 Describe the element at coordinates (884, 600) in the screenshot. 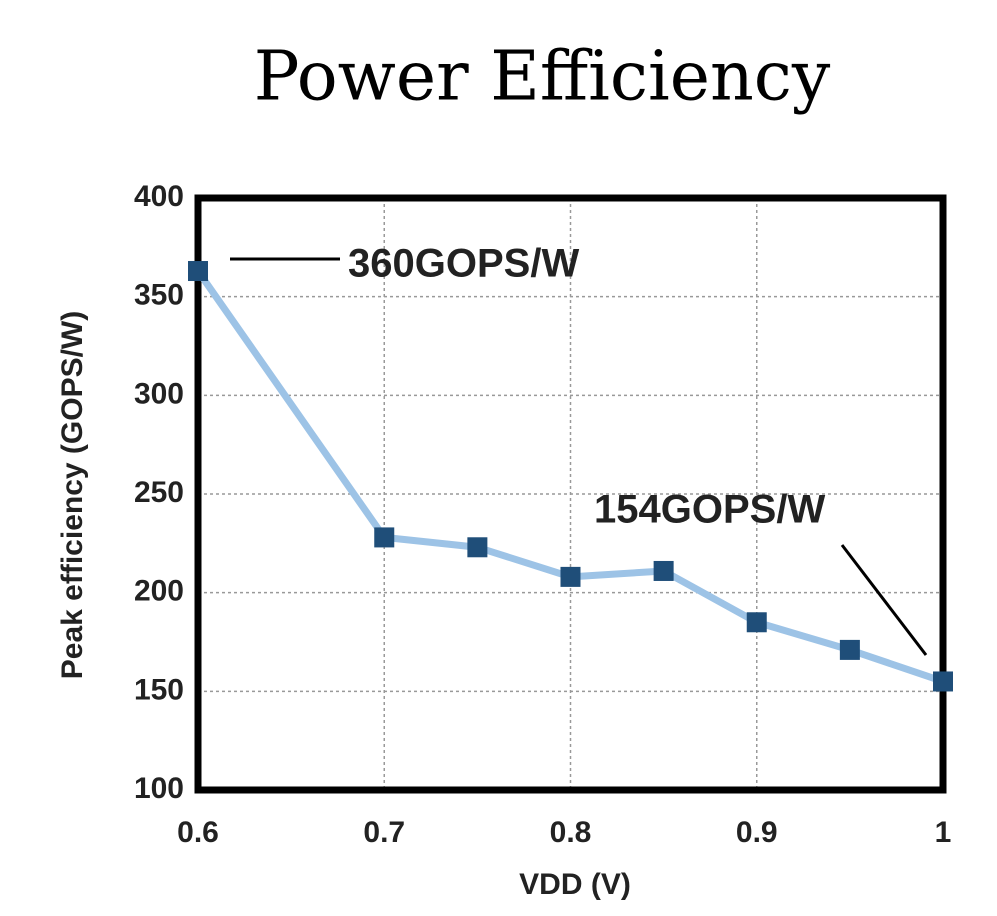

I see `annotation-line` at that location.